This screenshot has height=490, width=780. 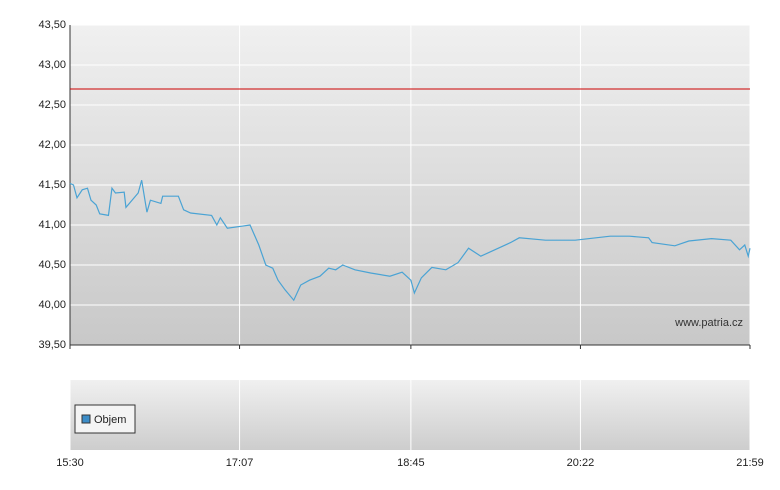 What do you see at coordinates (240, 463) in the screenshot?
I see `x-tick-label: 17:07` at bounding box center [240, 463].